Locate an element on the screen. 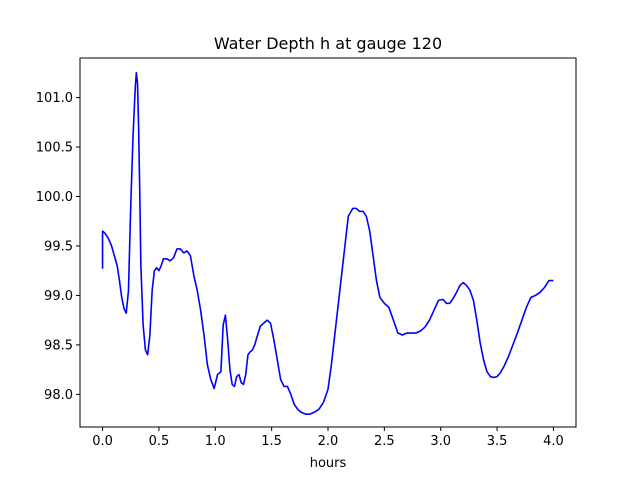 The width and height of the screenshot is (640, 480). y-tick-label: 99.5 is located at coordinates (58, 246).